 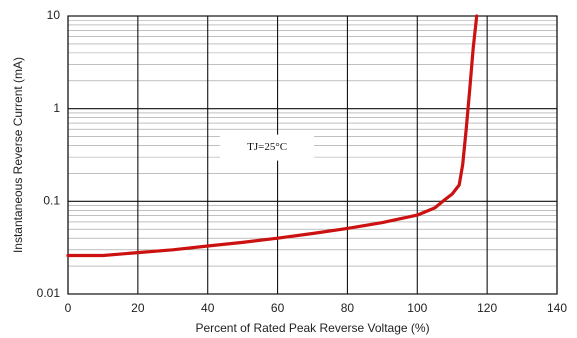 What do you see at coordinates (417, 308) in the screenshot?
I see `x-tick-label: 100` at bounding box center [417, 308].